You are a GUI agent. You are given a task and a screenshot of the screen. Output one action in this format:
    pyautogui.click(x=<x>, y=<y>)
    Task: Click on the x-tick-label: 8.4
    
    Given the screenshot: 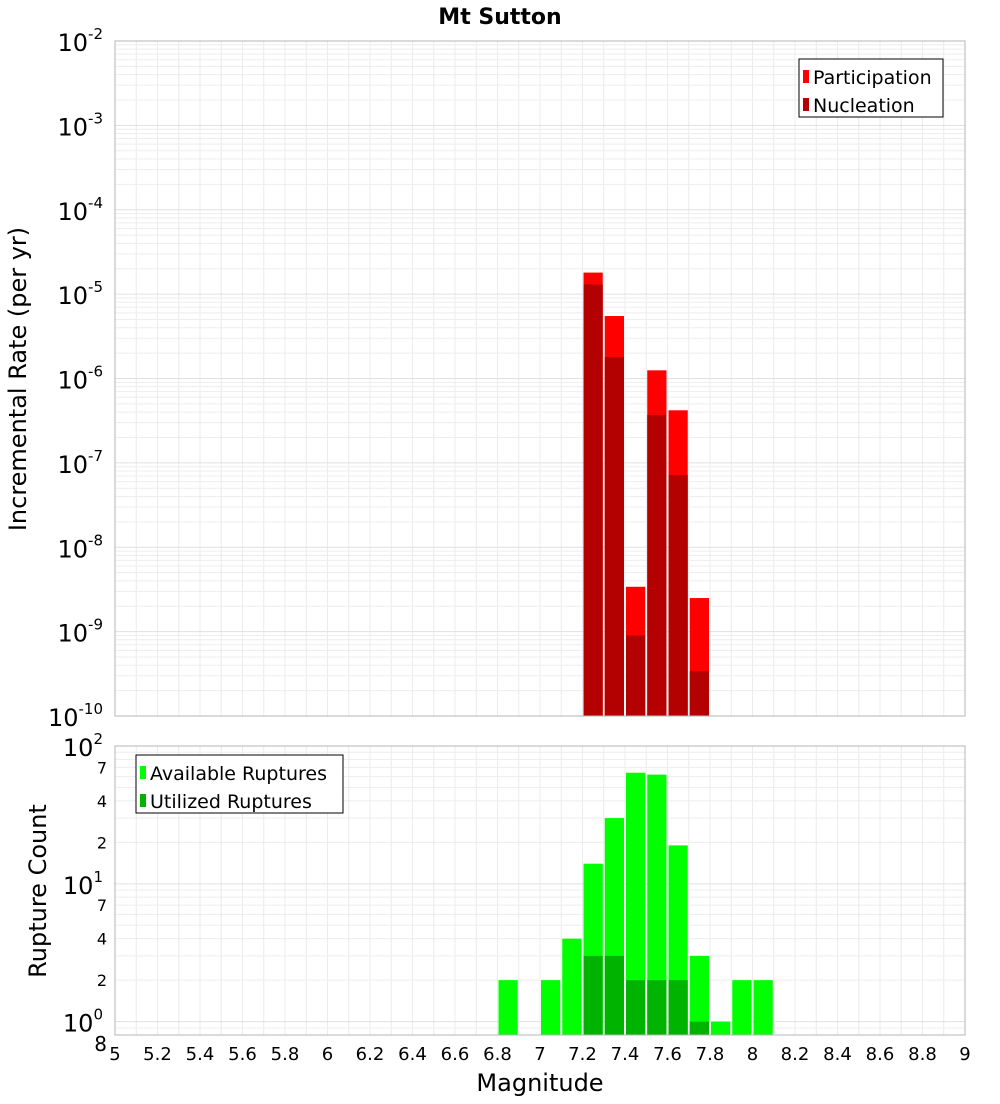 What is the action you would take?
    pyautogui.click(x=837, y=1054)
    